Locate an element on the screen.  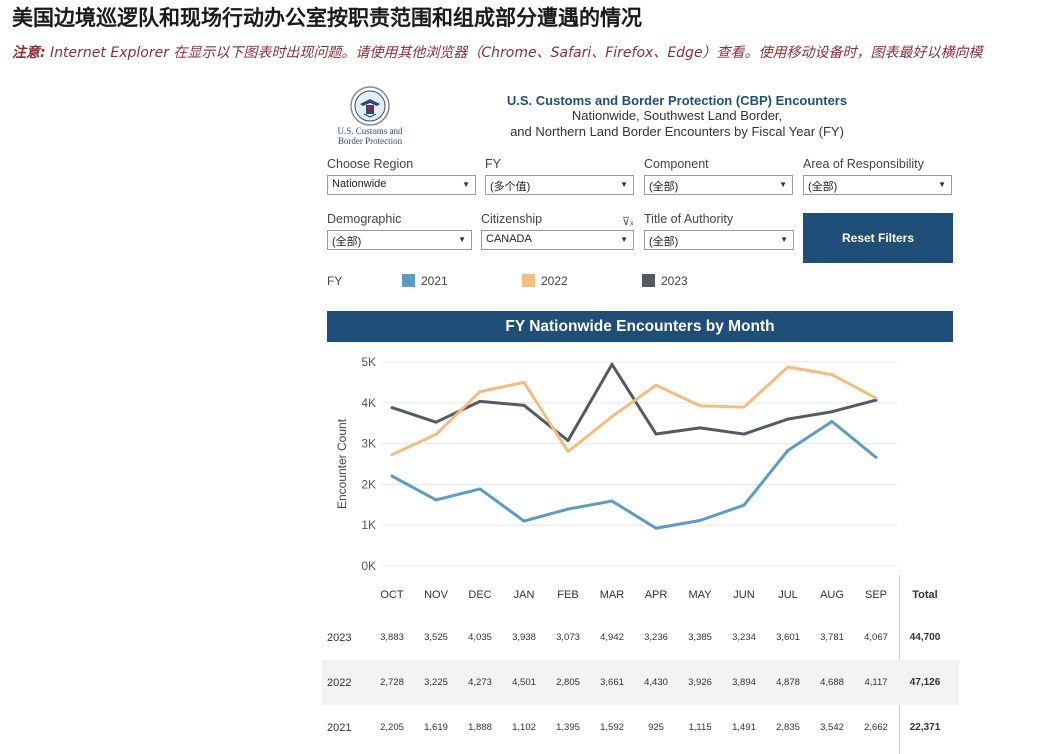
table-cell: 1,619 is located at coordinates (436, 727).